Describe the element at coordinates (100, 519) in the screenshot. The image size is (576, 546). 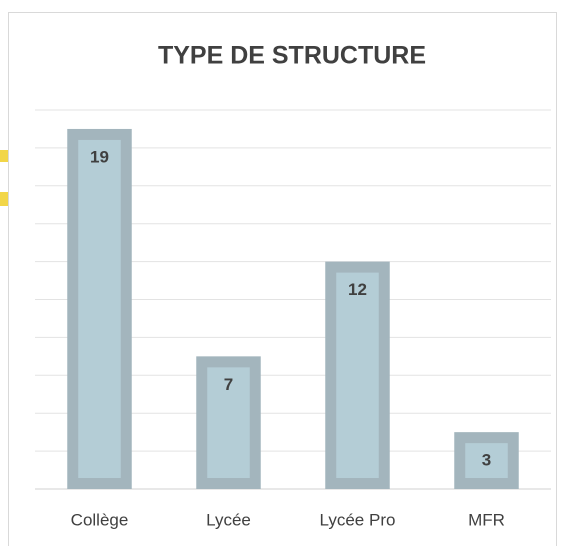
I see `x-tick-label: Collège` at that location.